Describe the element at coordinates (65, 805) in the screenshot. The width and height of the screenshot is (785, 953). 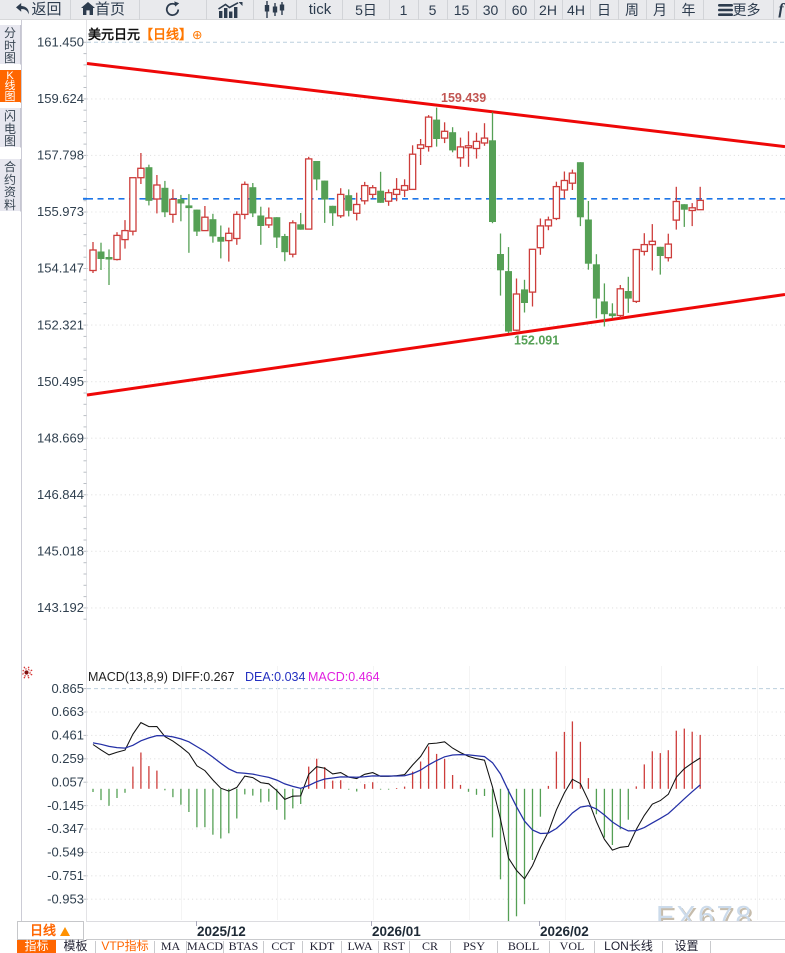
I see `svg-text: -0.145` at that location.